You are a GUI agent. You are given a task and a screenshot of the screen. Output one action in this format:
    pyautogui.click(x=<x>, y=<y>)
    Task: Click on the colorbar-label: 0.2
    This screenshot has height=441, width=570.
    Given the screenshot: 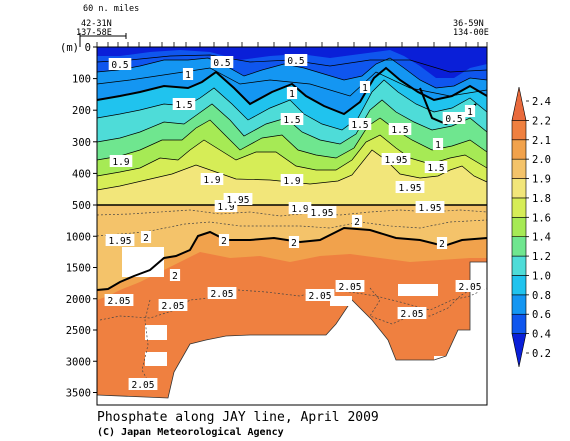 What is the action you would take?
    pyautogui.click(x=541, y=354)
    